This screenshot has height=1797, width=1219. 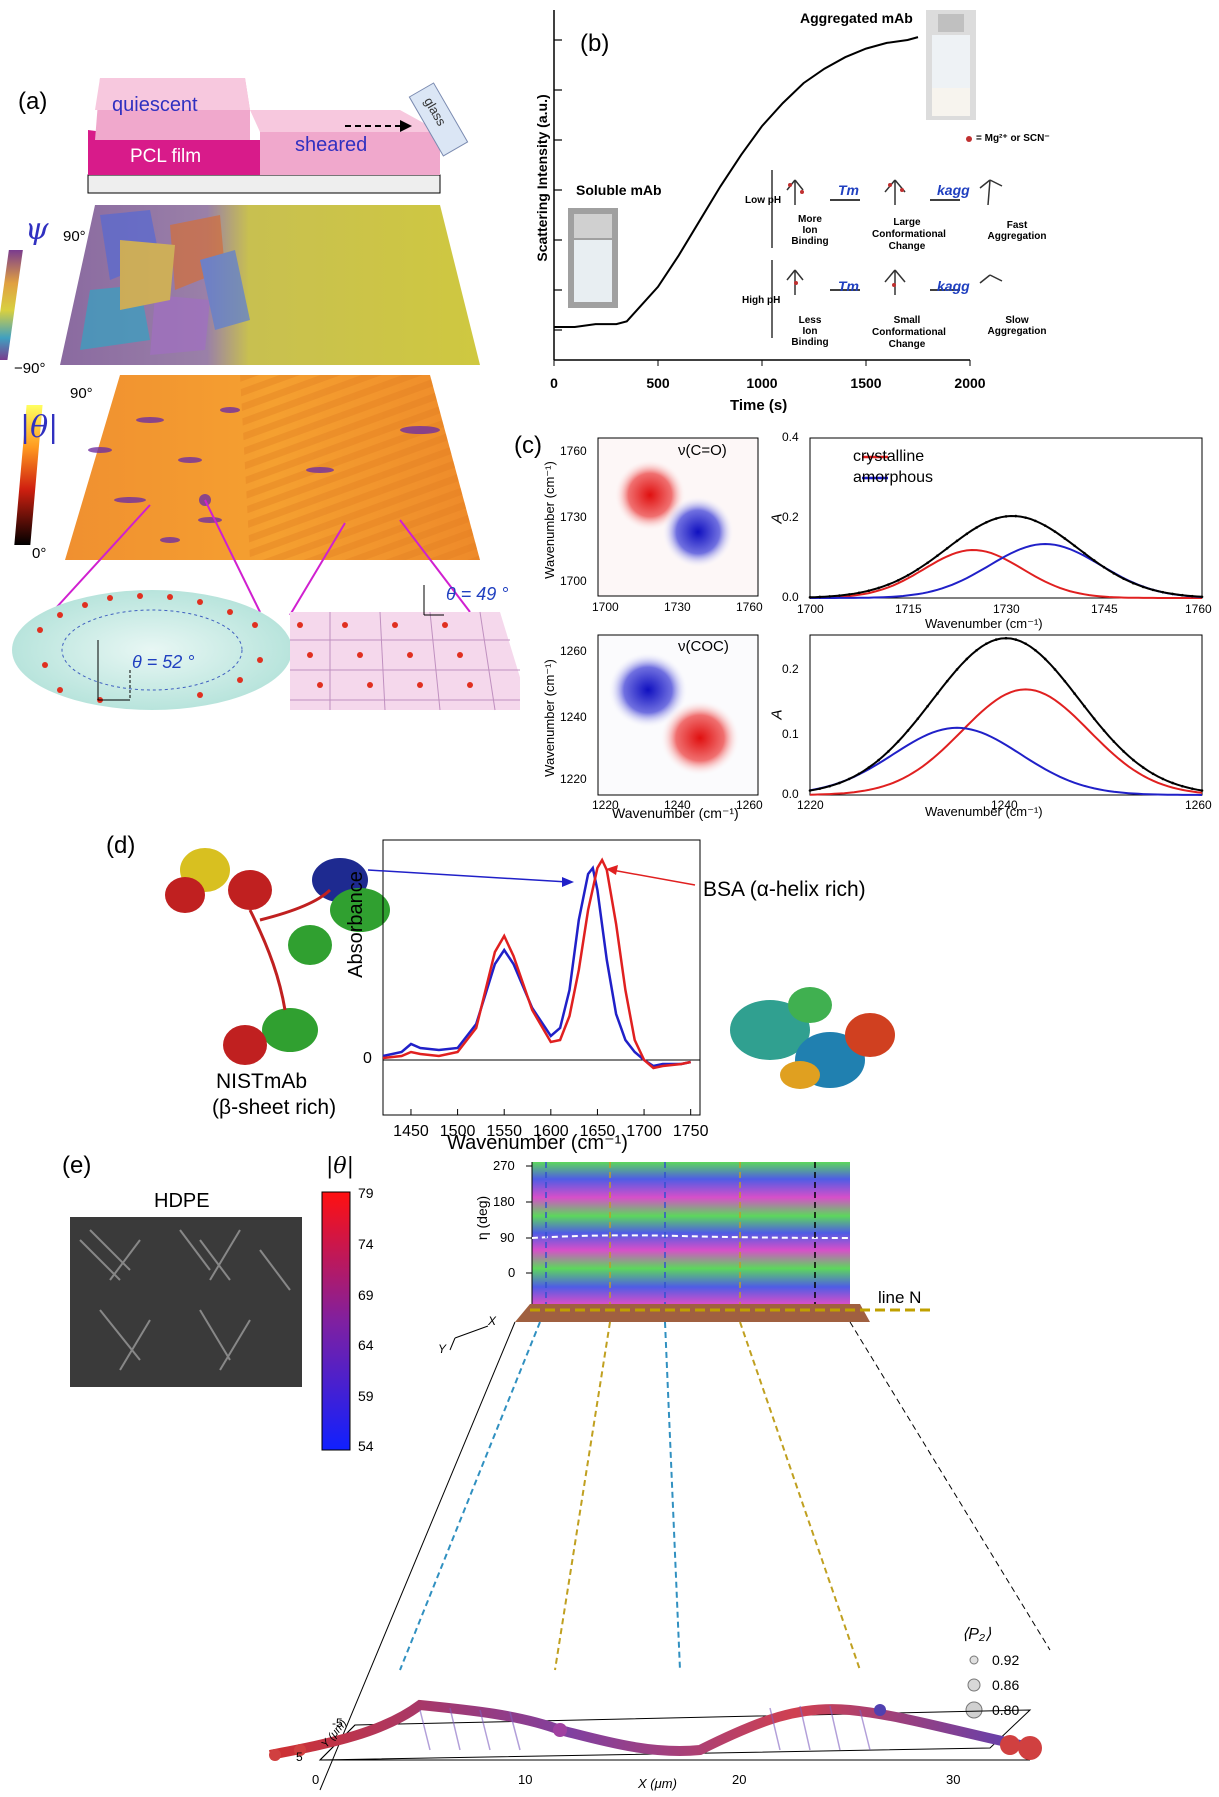 I want to click on psi-bottom: −90°, so click(x=30, y=368).